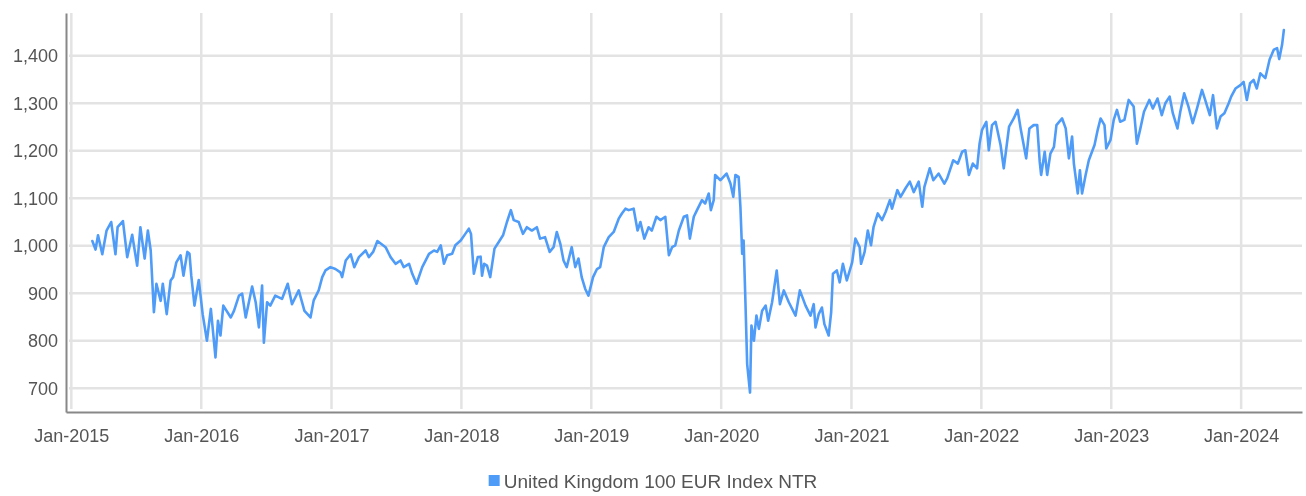 The image size is (1306, 496). I want to click on x-tick-label: Jan-2017, so click(332, 435).